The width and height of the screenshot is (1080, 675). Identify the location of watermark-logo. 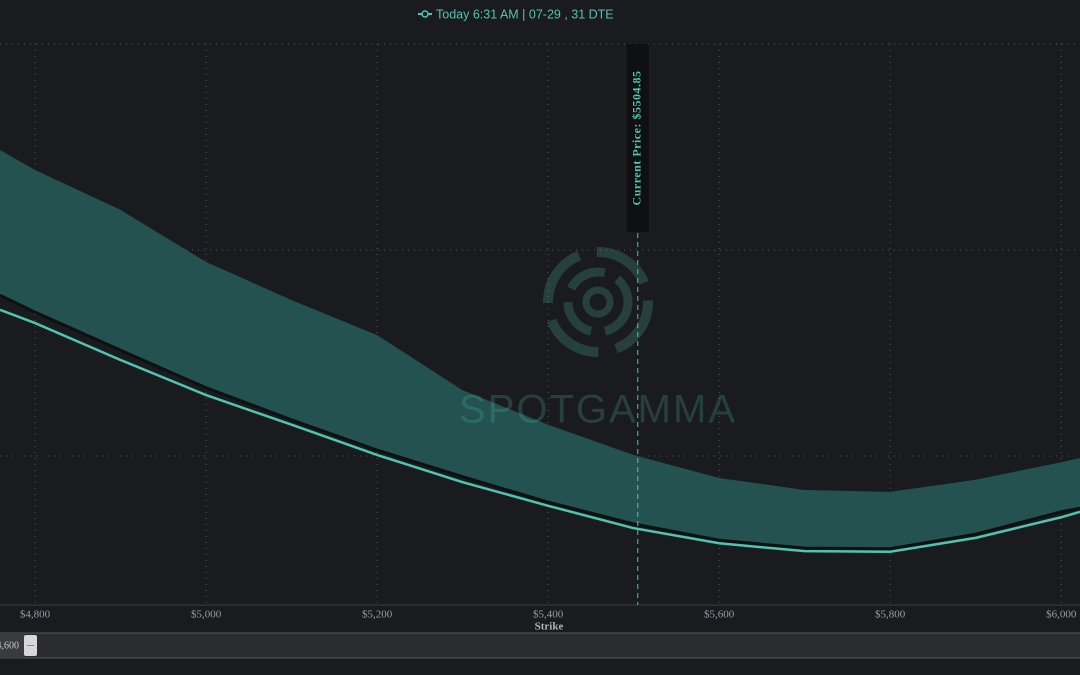
(598, 302).